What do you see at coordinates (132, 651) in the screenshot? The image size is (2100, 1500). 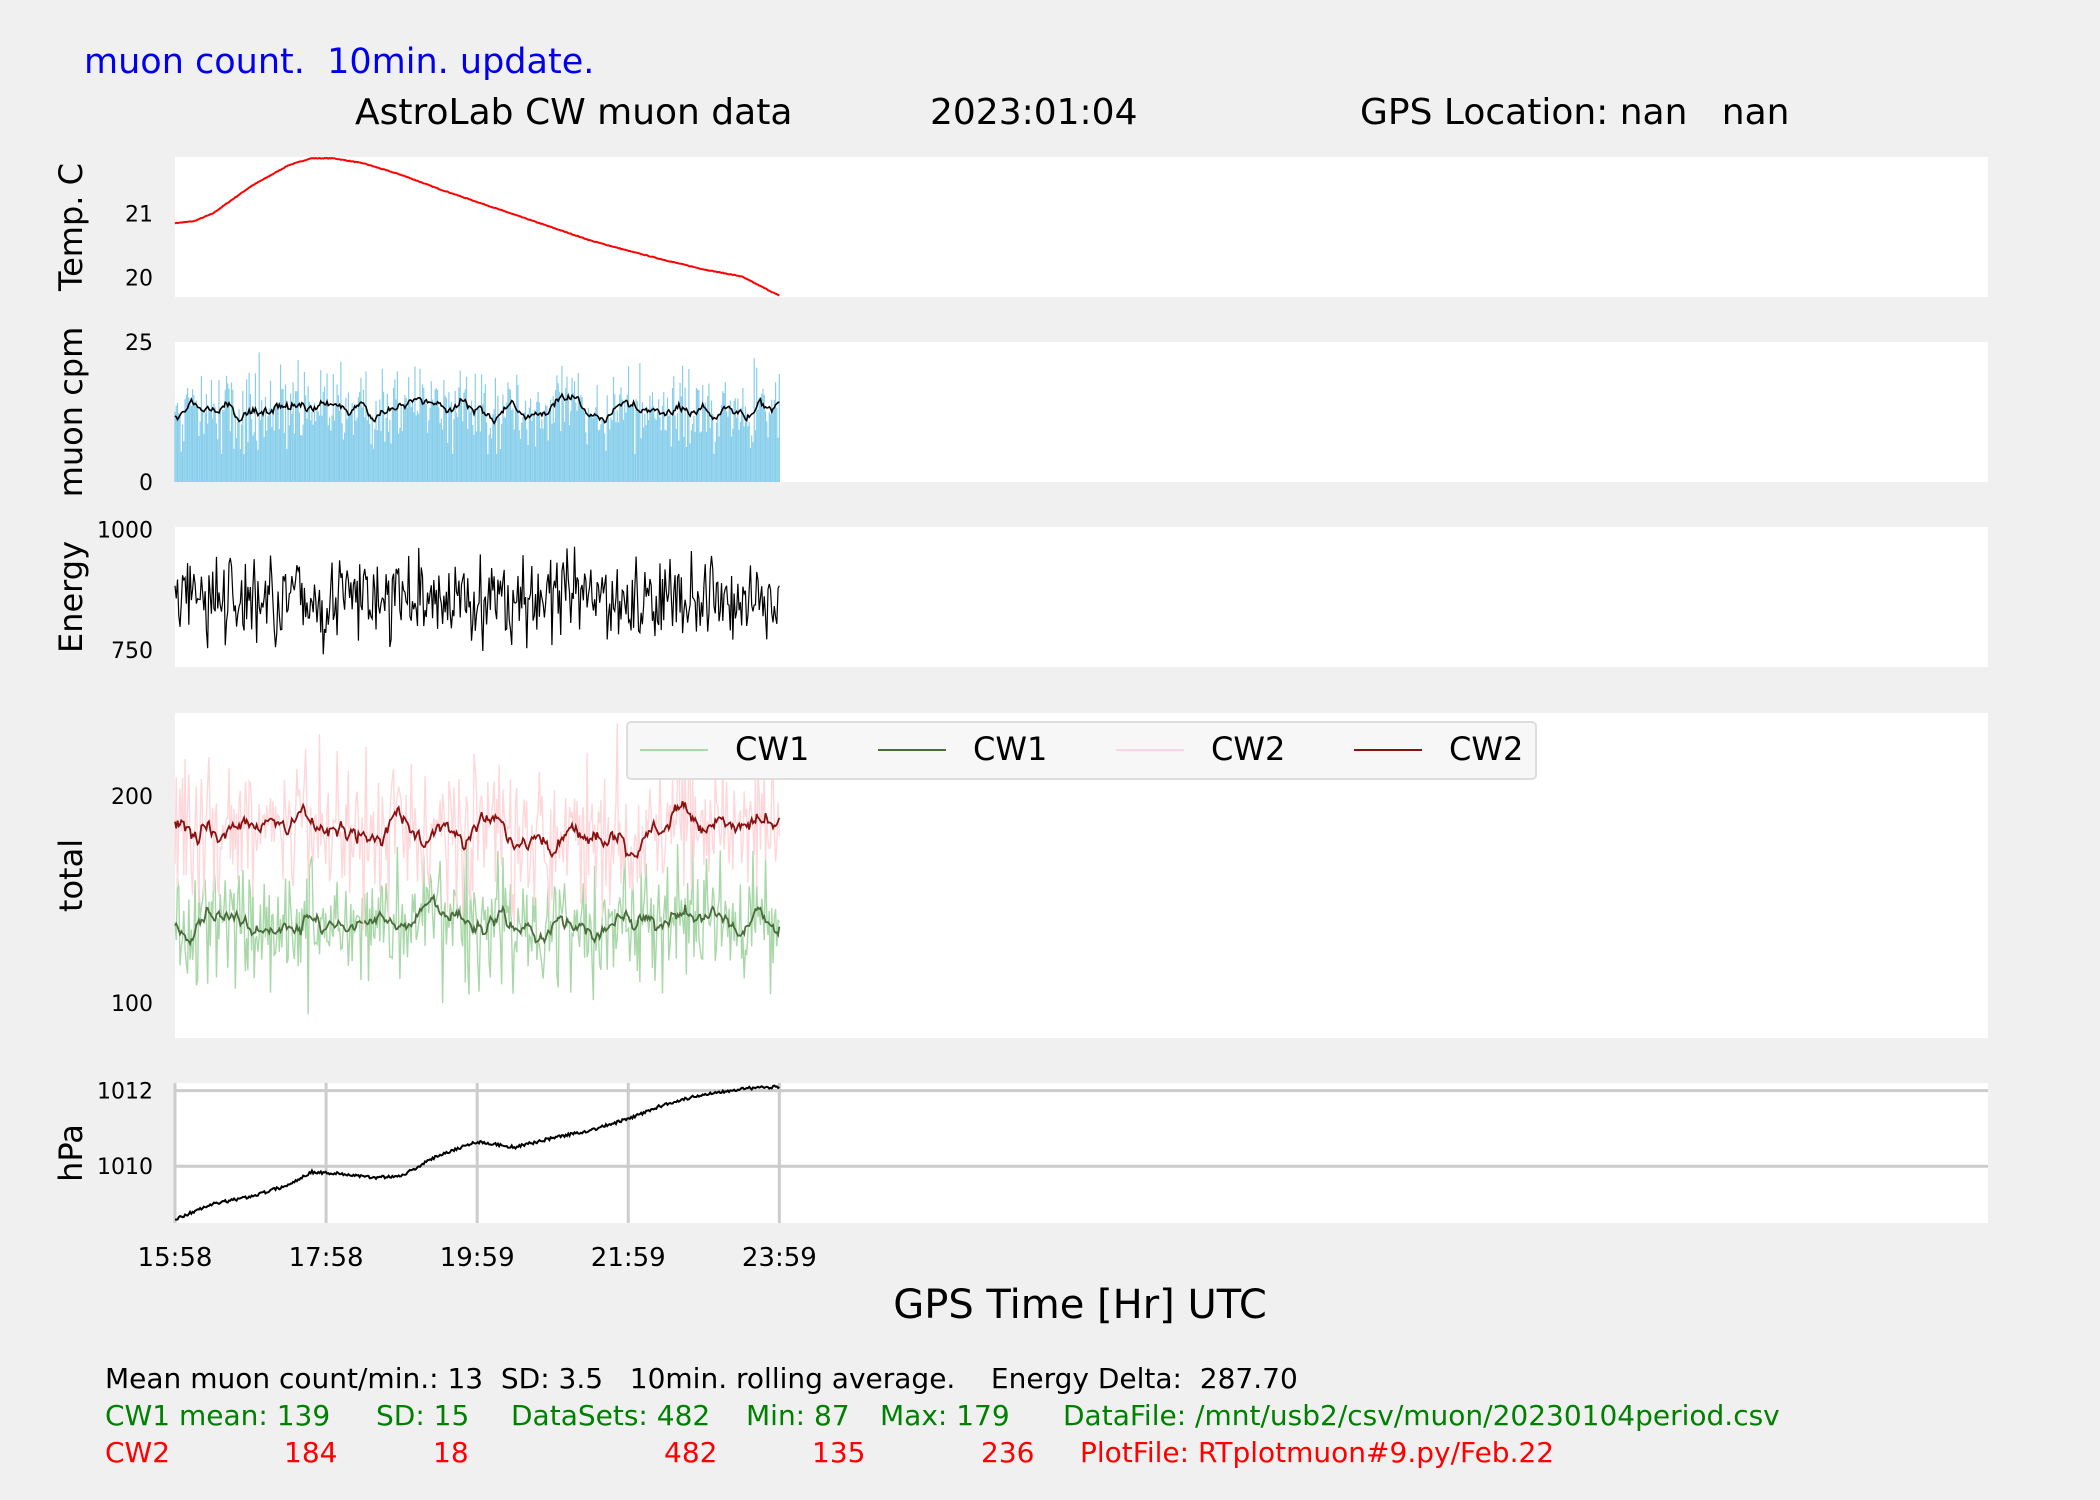 I see `ytick-label: 750` at bounding box center [132, 651].